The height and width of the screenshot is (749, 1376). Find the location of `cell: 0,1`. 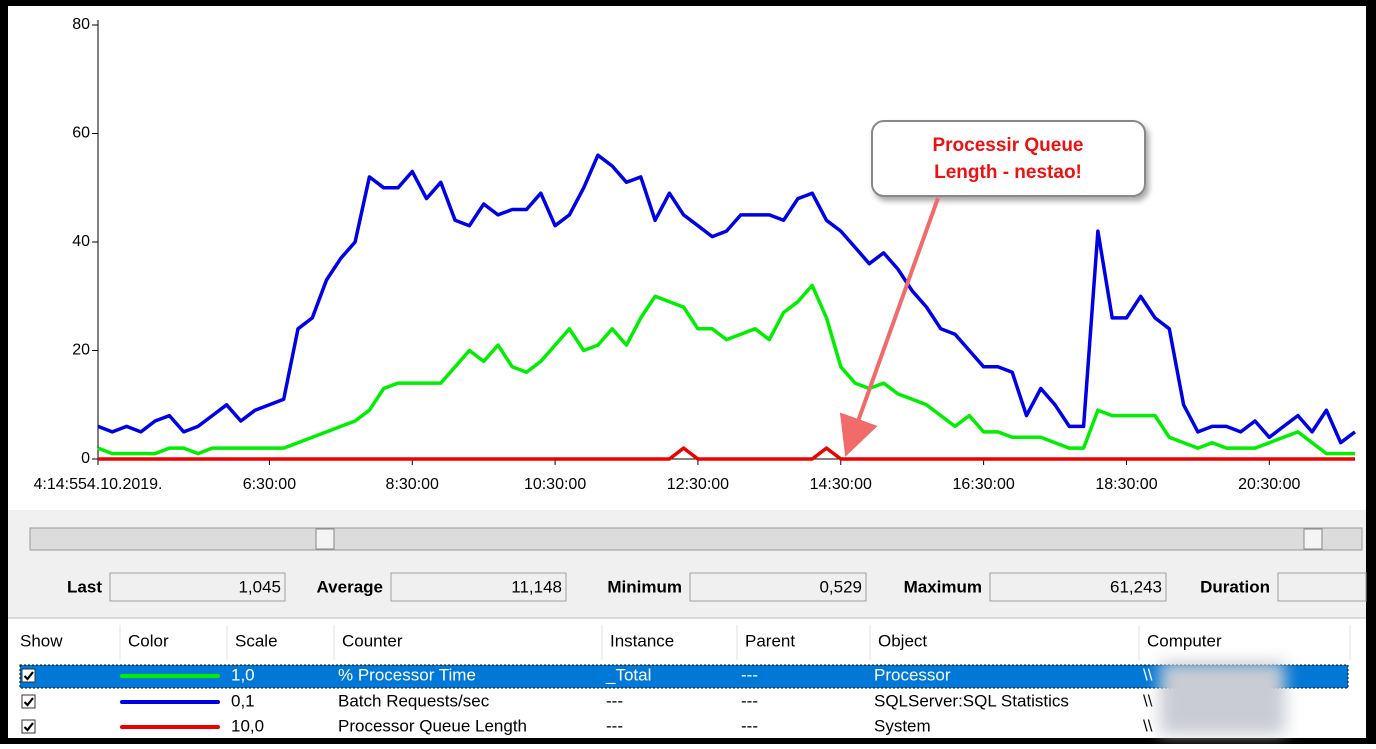

cell: 0,1 is located at coordinates (243, 700).